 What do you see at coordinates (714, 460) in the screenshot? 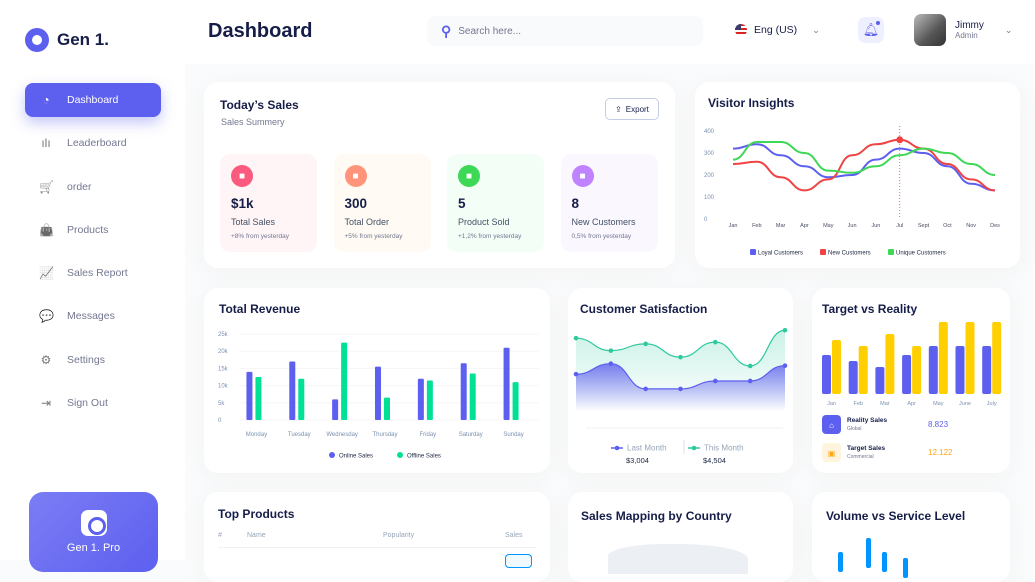
I see `series-total: $4,504` at bounding box center [714, 460].